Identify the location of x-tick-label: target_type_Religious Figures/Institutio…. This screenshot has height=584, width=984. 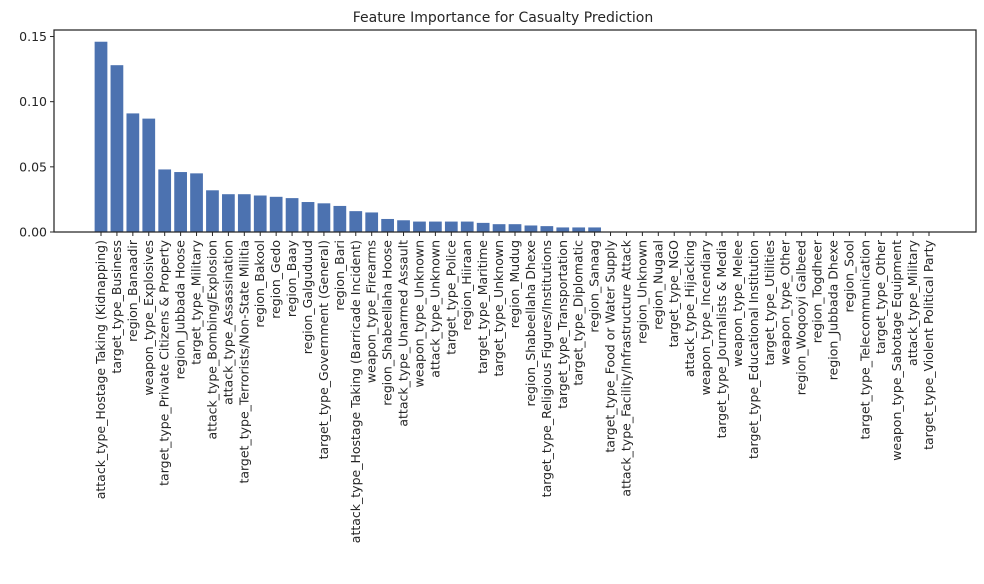
(546, 368).